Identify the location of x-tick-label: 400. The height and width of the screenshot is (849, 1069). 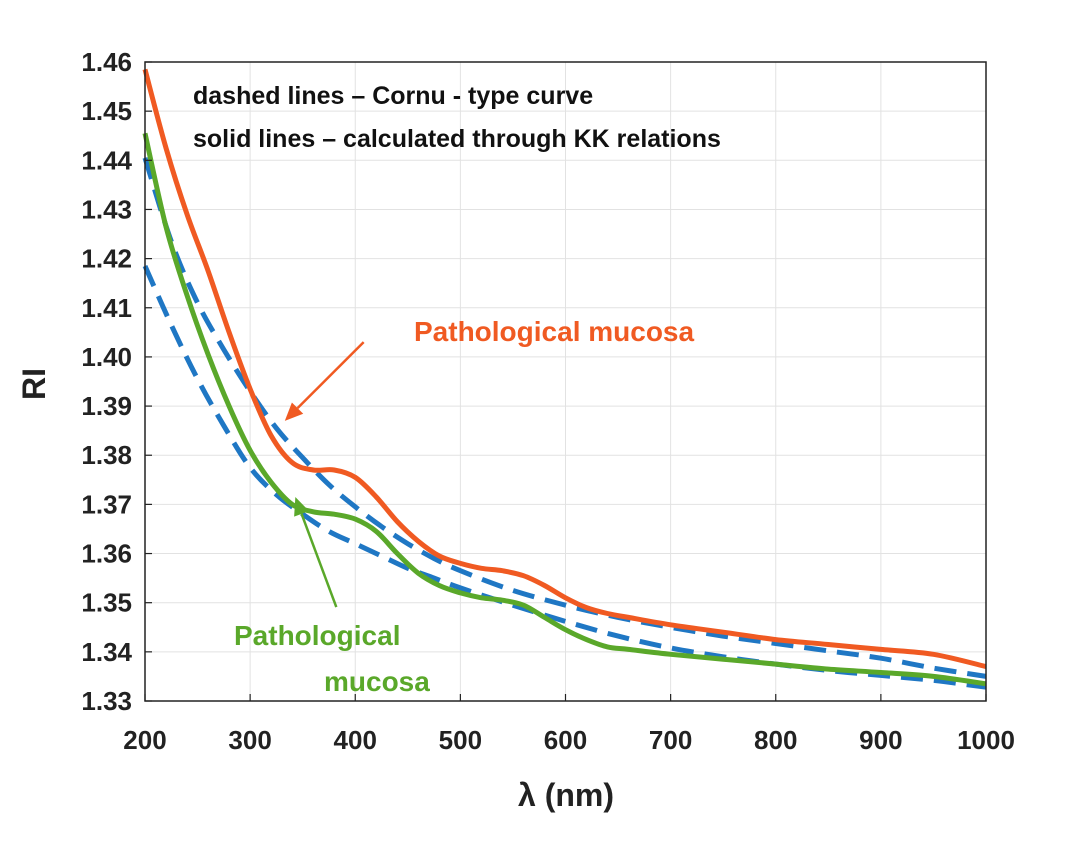
(355, 740).